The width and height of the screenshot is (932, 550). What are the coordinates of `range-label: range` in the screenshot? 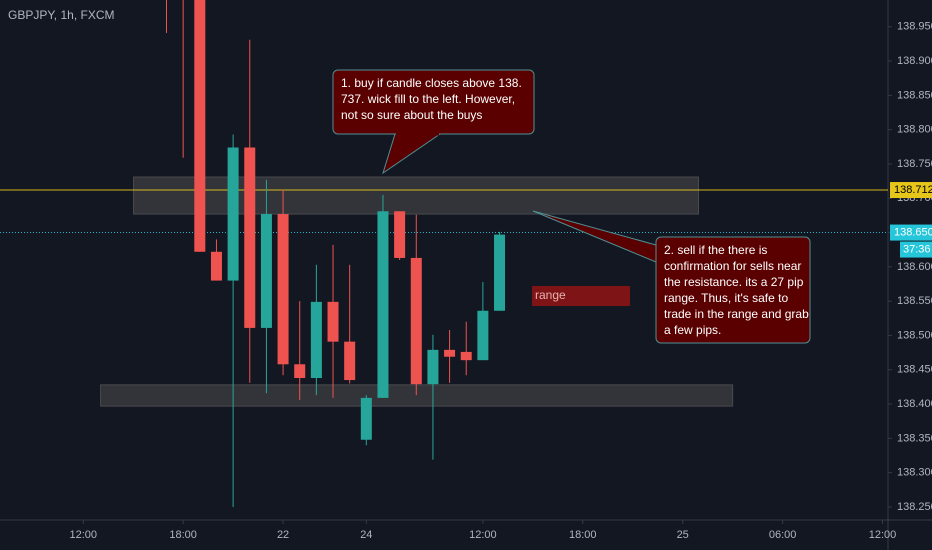 It's located at (550, 295).